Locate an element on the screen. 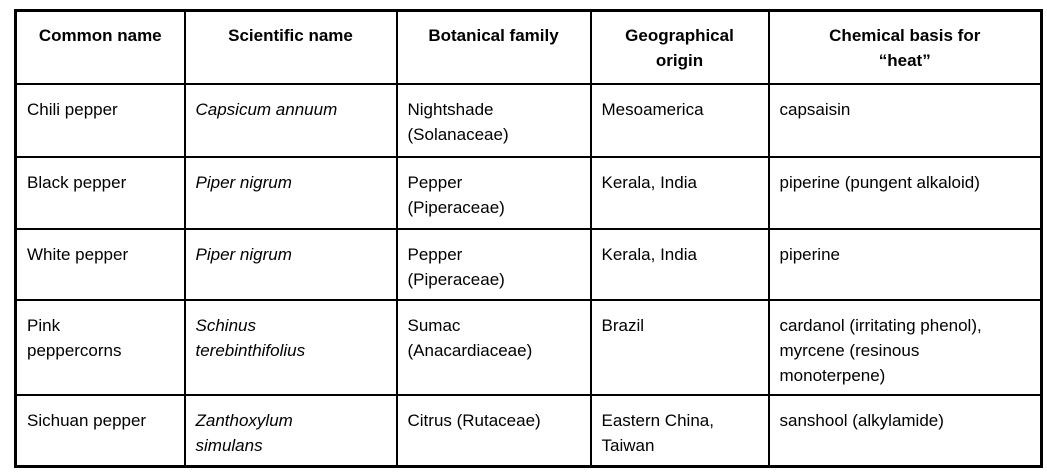 Image resolution: width=1047 pixels, height=475 pixels. col-header-chemical-basis: Chemical basis for “heat” is located at coordinates (905, 47).